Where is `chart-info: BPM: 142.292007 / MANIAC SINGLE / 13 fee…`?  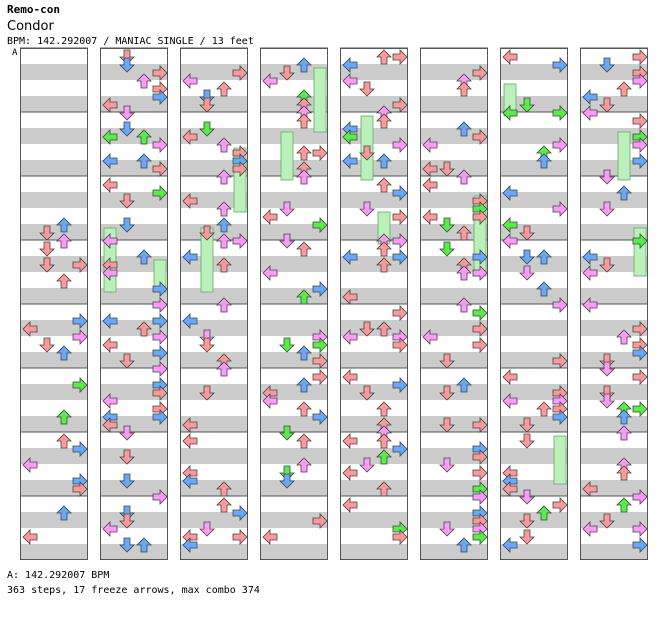 chart-info: BPM: 142.292007 / MANIAC SINGLE / 13 fee… is located at coordinates (130, 41).